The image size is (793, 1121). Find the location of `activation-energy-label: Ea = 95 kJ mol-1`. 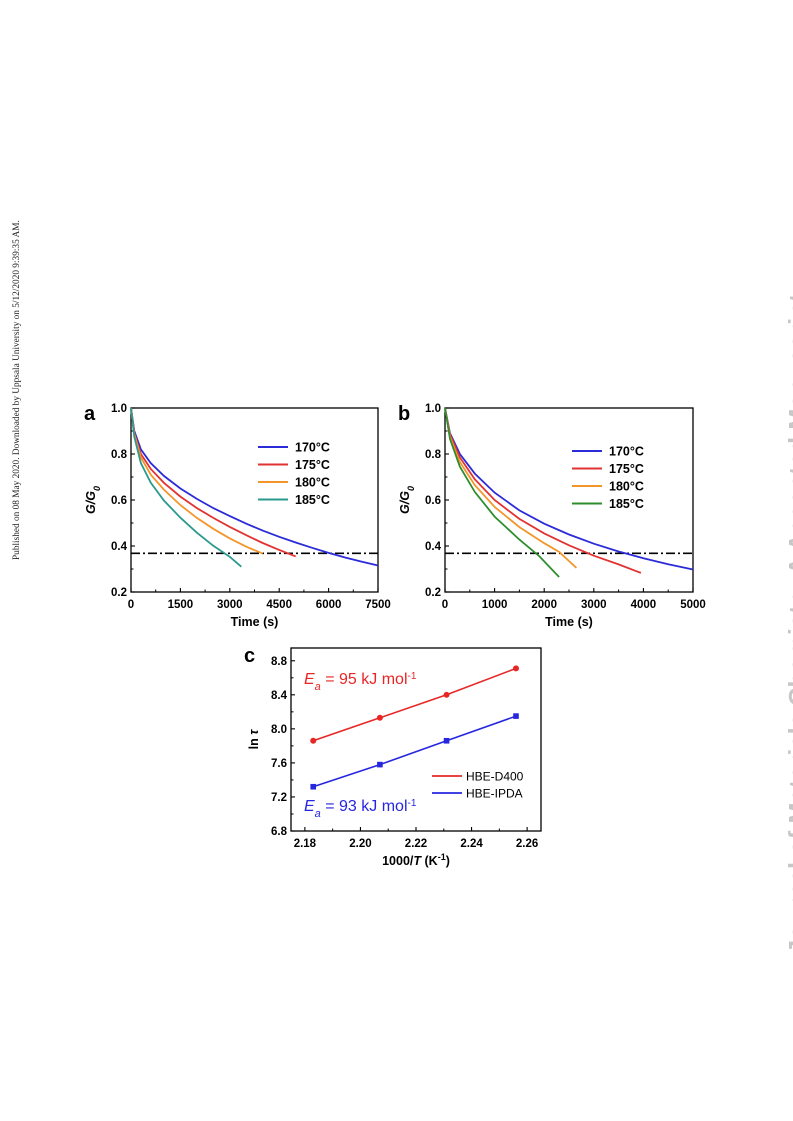

activation-energy-label: Ea = 95 kJ mol-1 is located at coordinates (360, 682).